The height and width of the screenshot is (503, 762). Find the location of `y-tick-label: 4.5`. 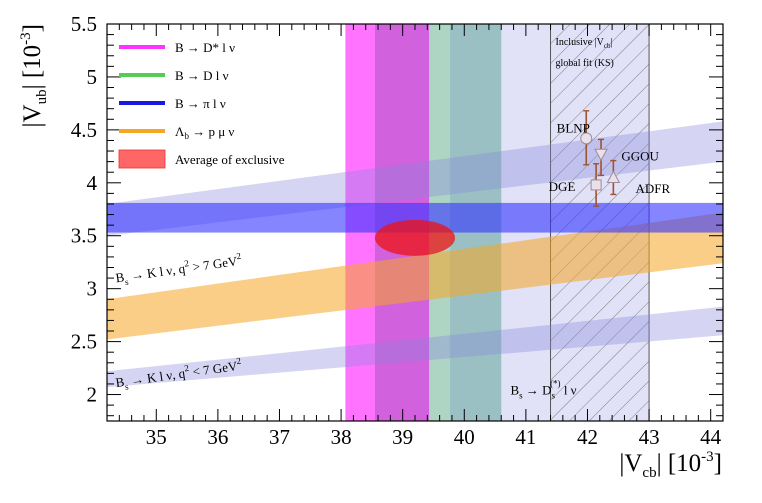

y-tick-label: 4.5 is located at coordinates (84, 130).